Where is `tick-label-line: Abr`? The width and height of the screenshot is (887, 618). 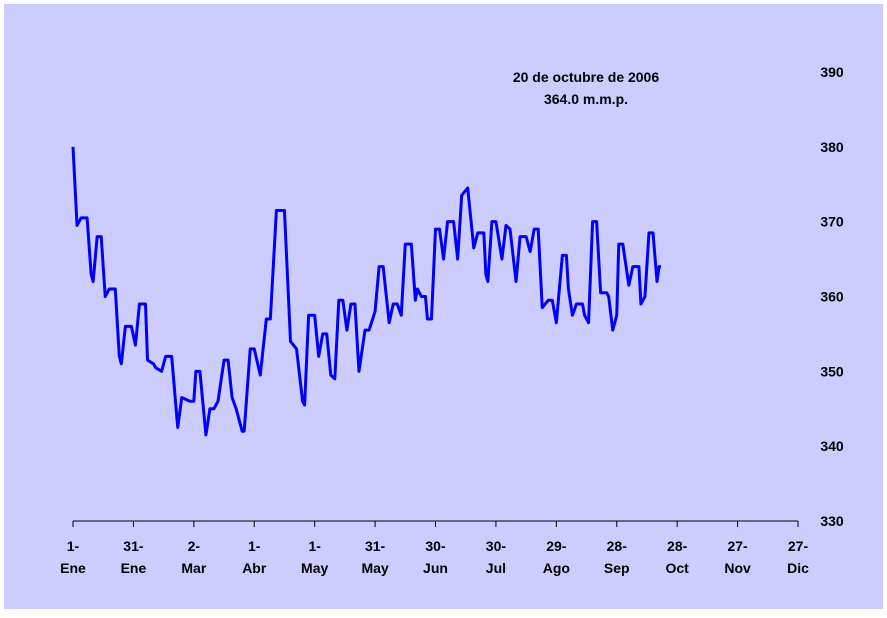 tick-label-line: Abr is located at coordinates (254, 568).